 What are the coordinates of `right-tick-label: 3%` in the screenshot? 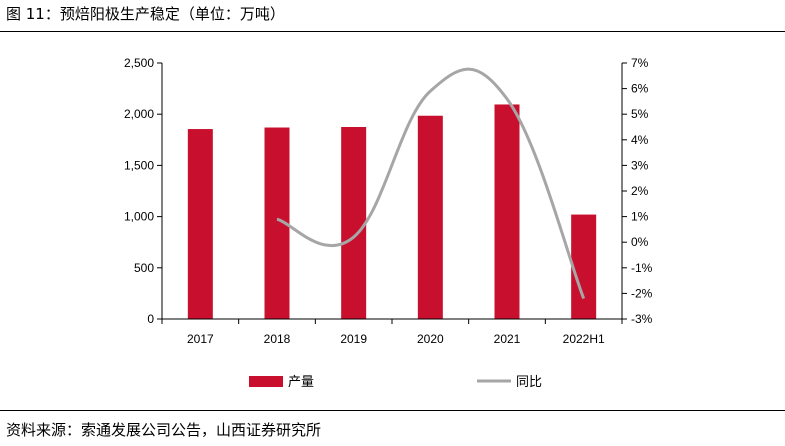 It's located at (640, 165).